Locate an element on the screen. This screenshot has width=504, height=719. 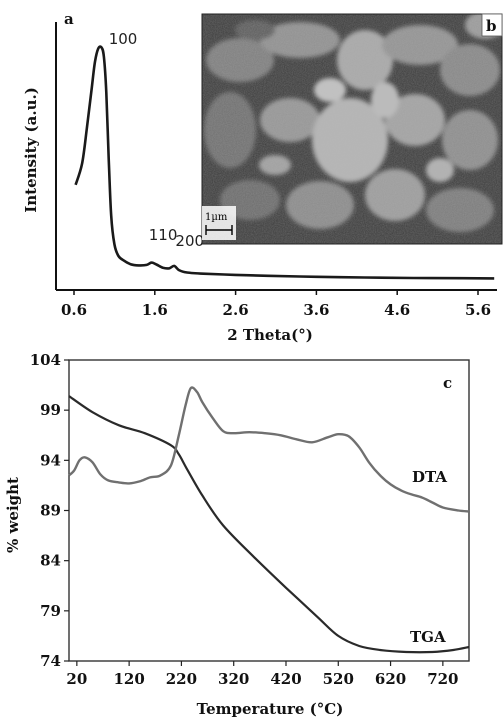
xrd-x-label: 2 Theta(°) is located at coordinates (270, 335).